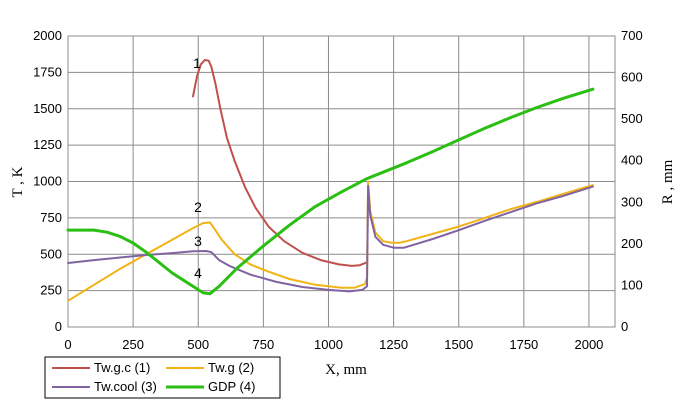  I want to click on y-tick-label: 1000, so click(47, 181).